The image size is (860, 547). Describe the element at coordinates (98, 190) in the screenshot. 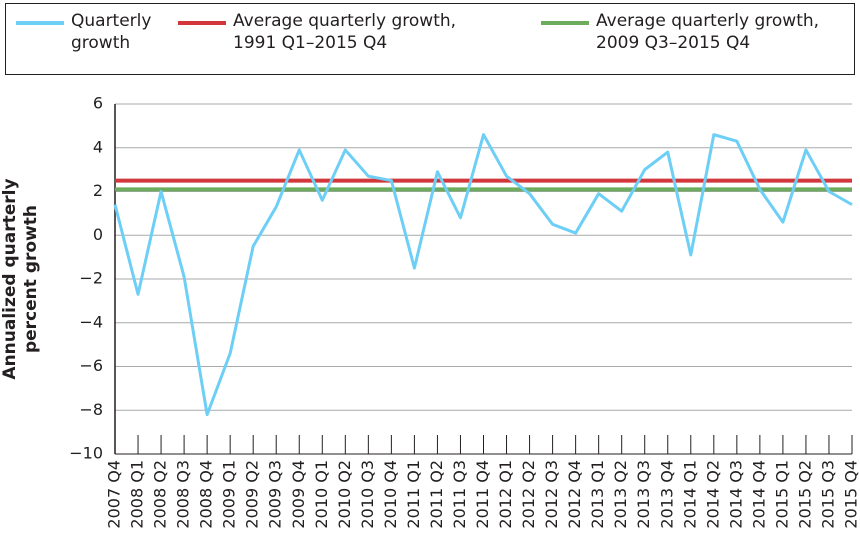

I see `y-tick-label: 2` at that location.